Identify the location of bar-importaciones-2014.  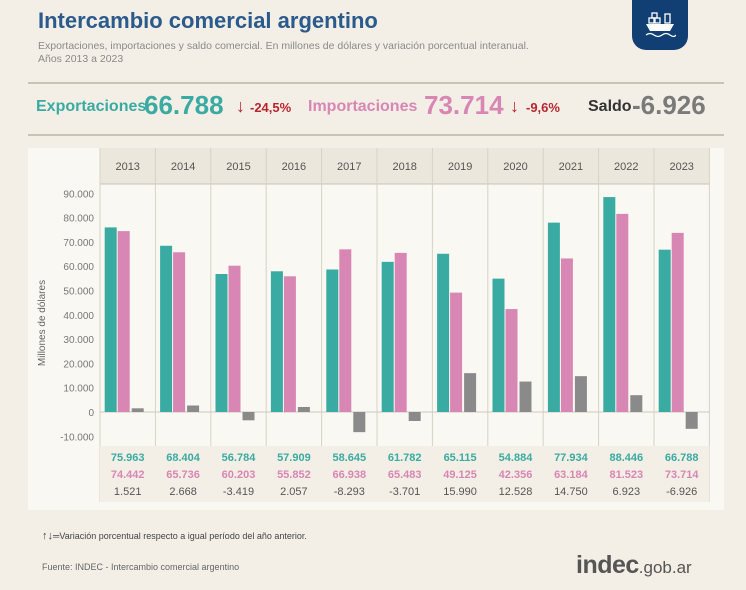
(179, 332).